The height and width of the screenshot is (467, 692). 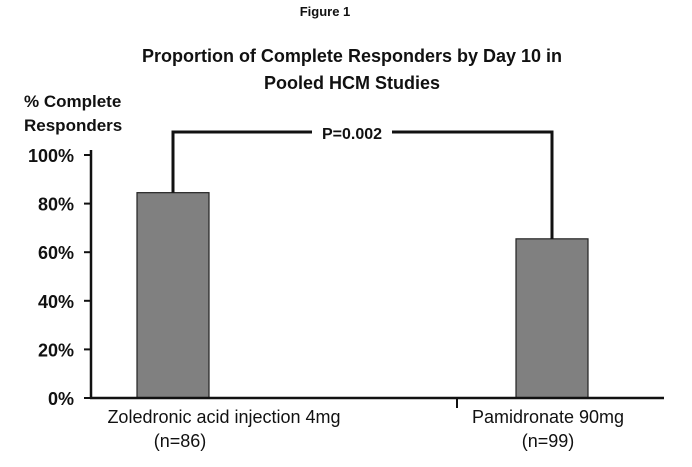 What do you see at coordinates (352, 83) in the screenshot?
I see `chart-title-line-2: Pooled HCM Studies` at bounding box center [352, 83].